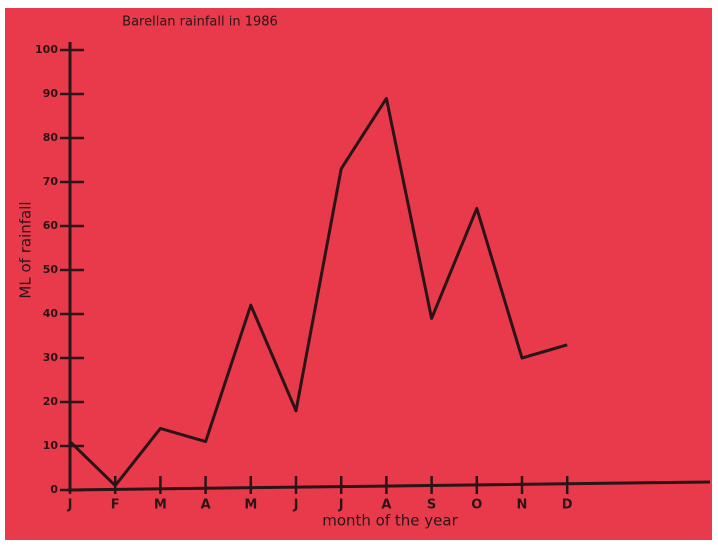 The width and height of the screenshot is (718, 555). I want to click on y-tick-label: 70, so click(51, 181).